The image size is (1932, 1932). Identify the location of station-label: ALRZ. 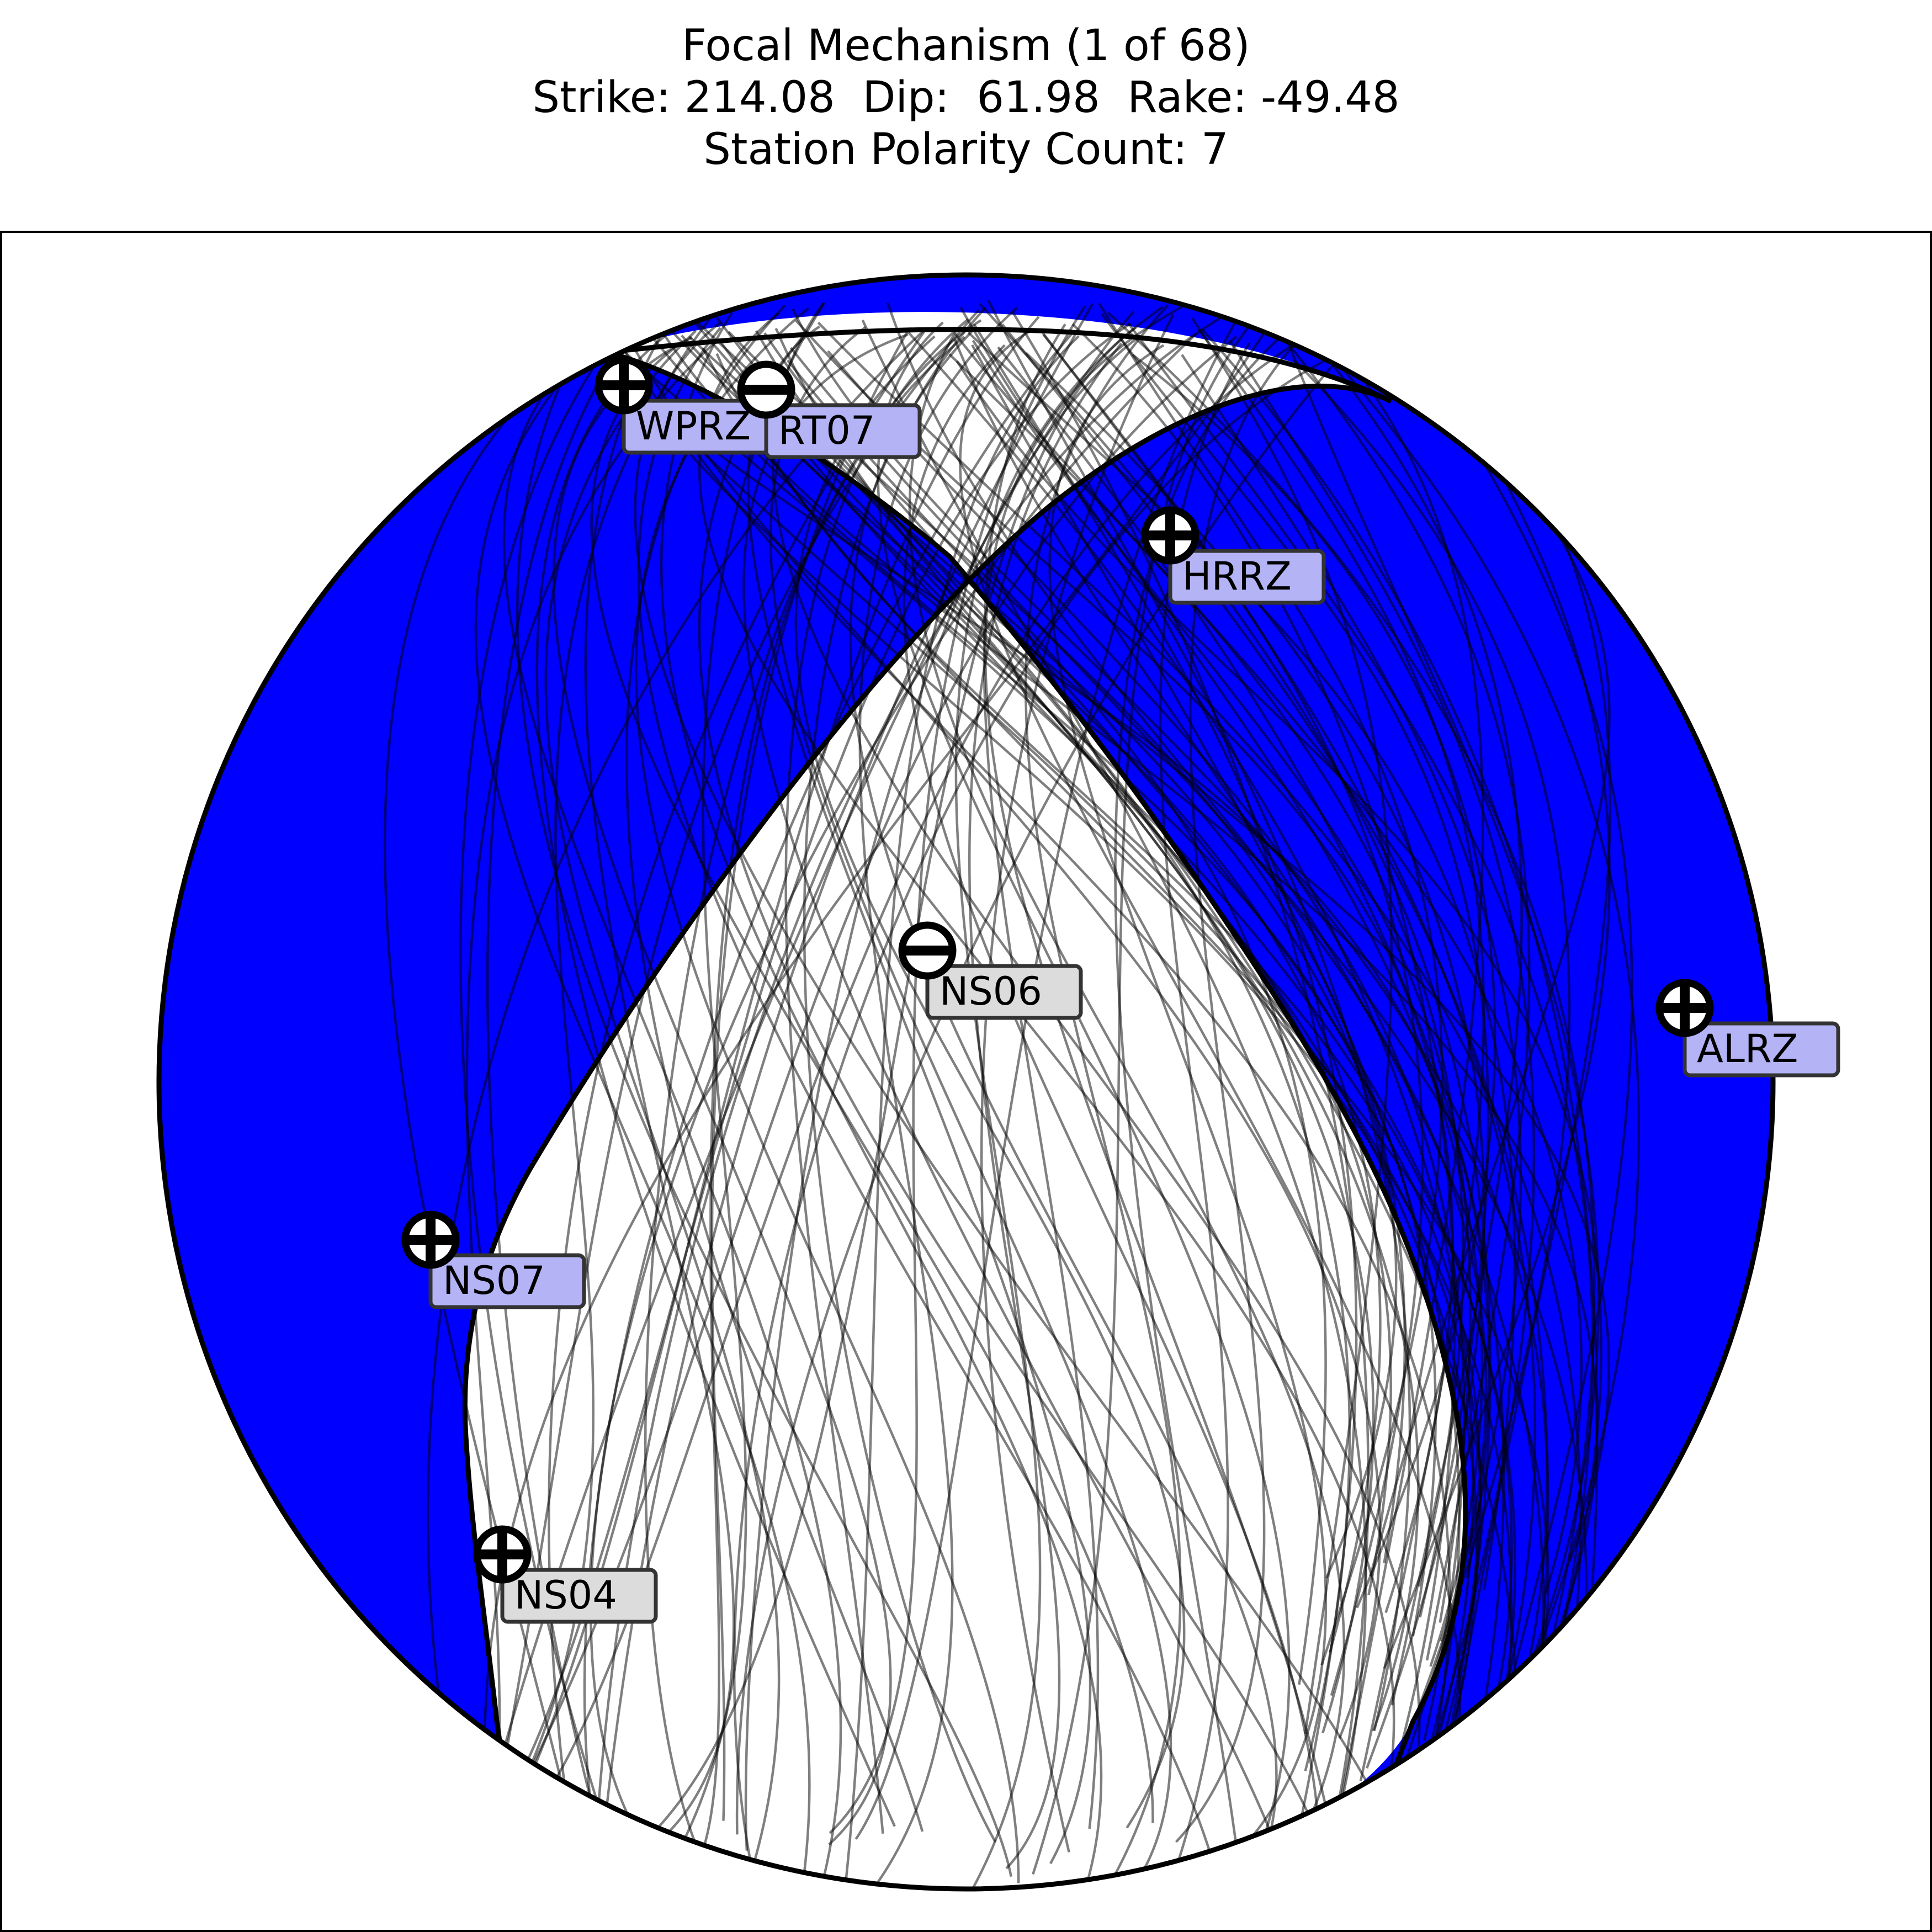
(1748, 1049).